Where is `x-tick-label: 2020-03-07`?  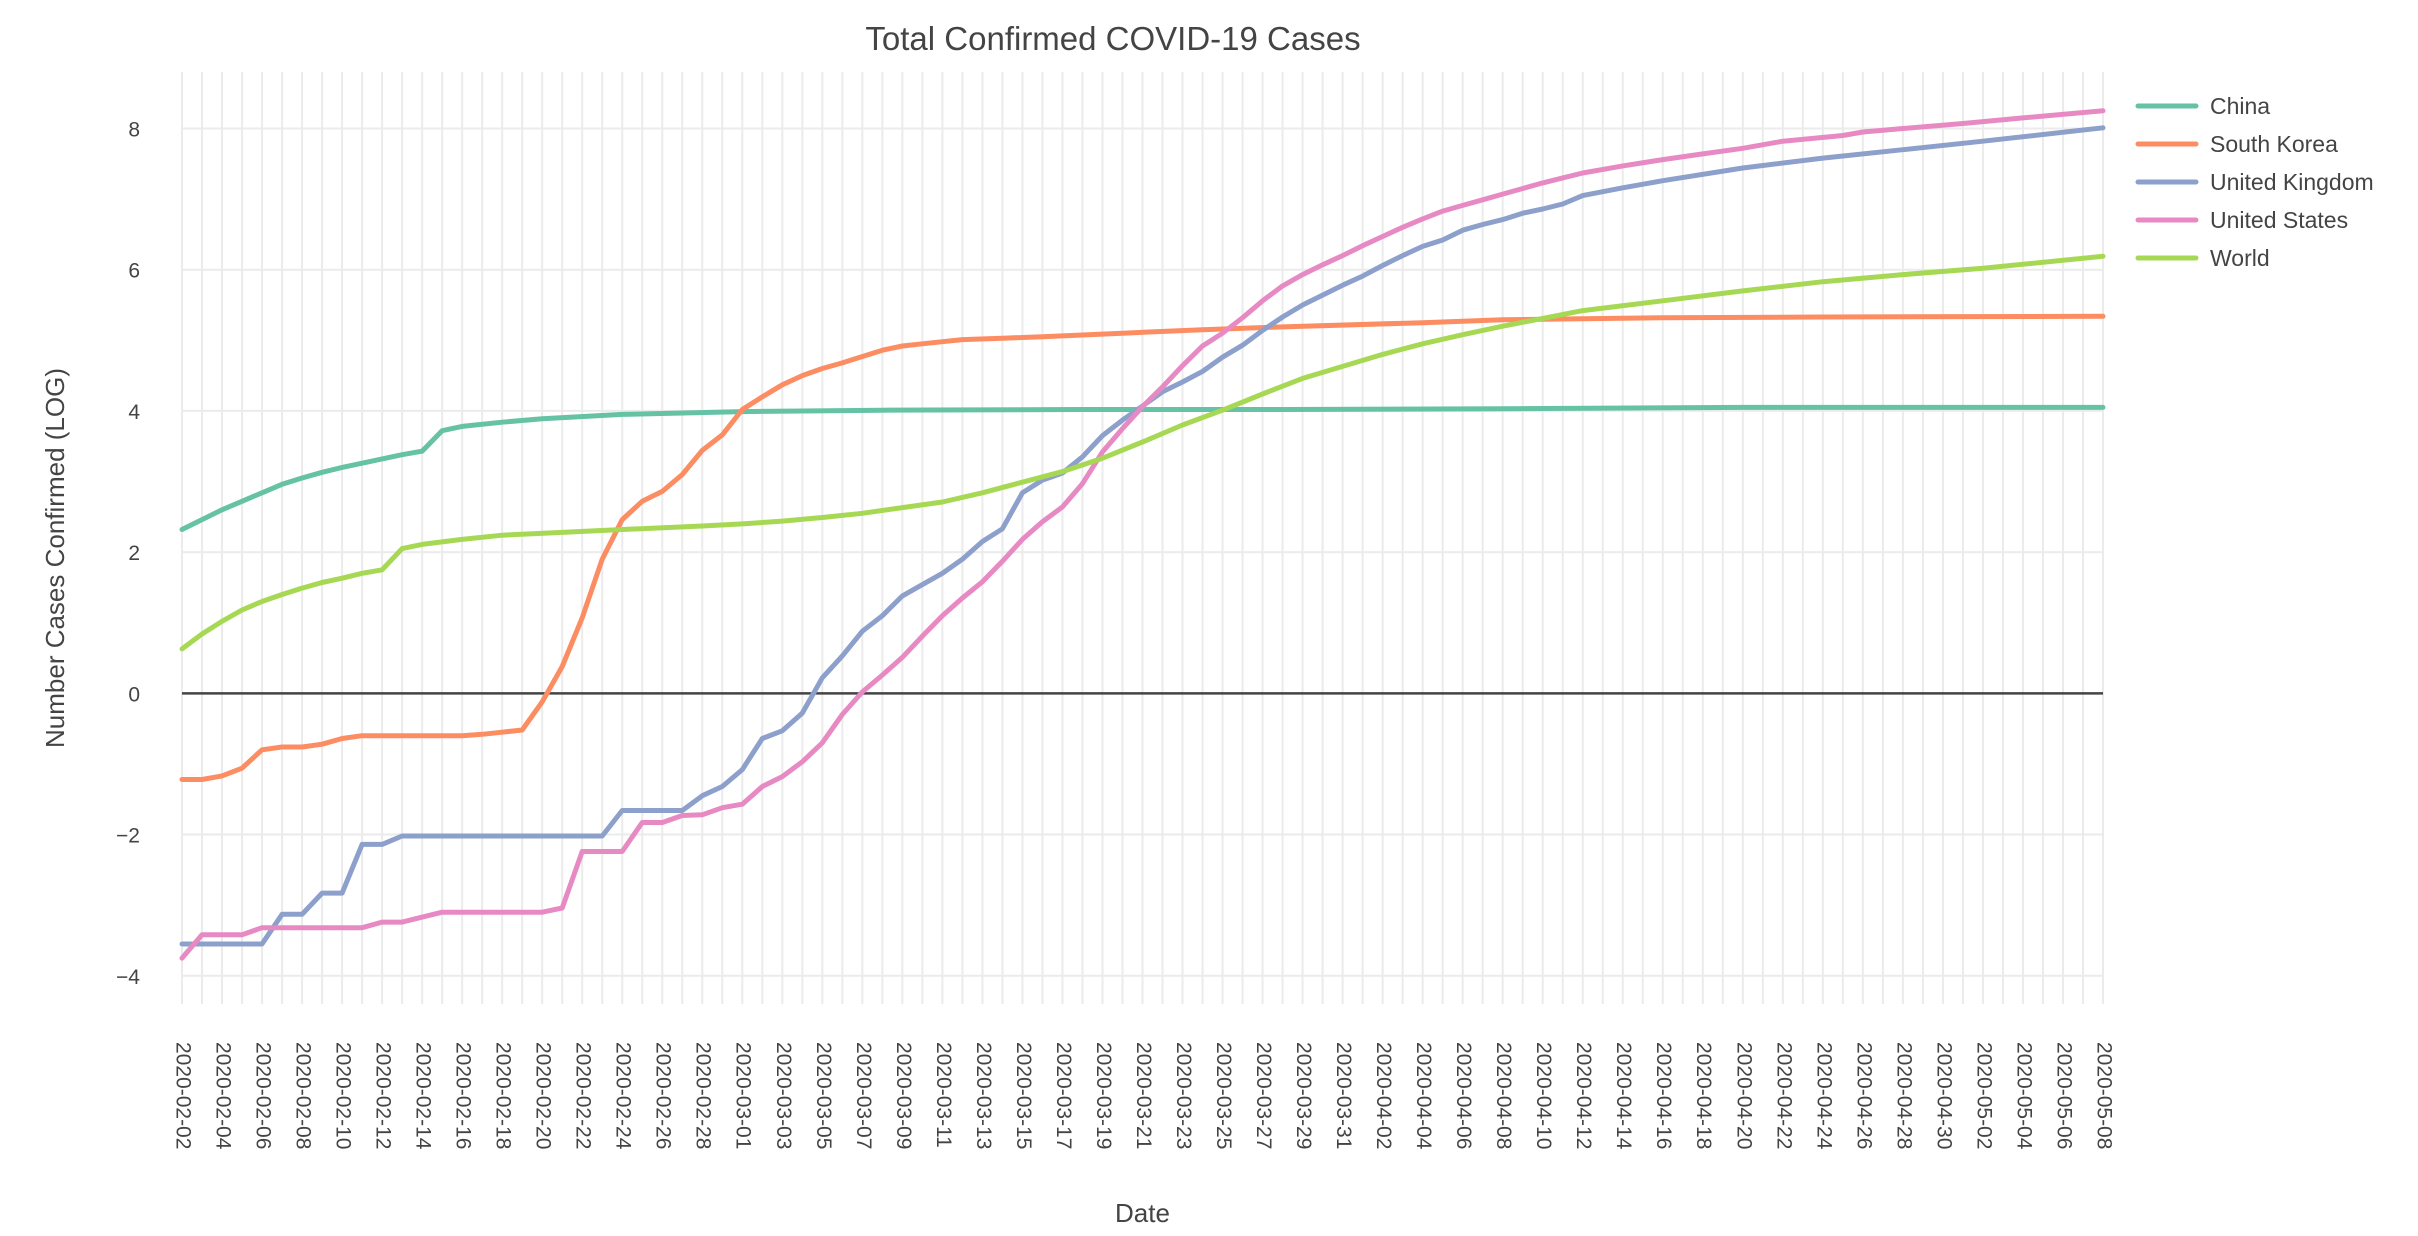 x-tick-label: 2020-03-07 is located at coordinates (863, 1095).